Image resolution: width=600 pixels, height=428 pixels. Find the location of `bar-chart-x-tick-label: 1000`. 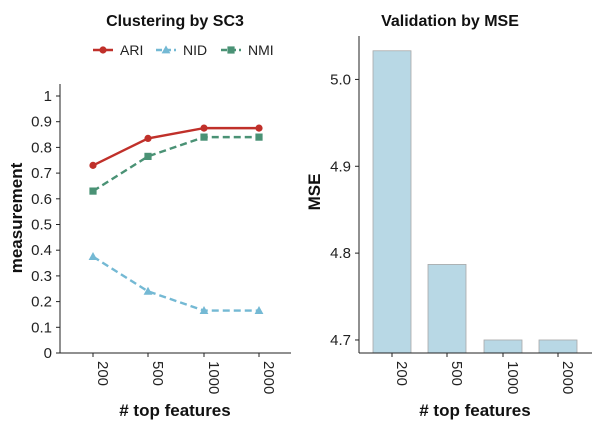

bar-chart-x-tick-label: 1000 is located at coordinates (512, 377).